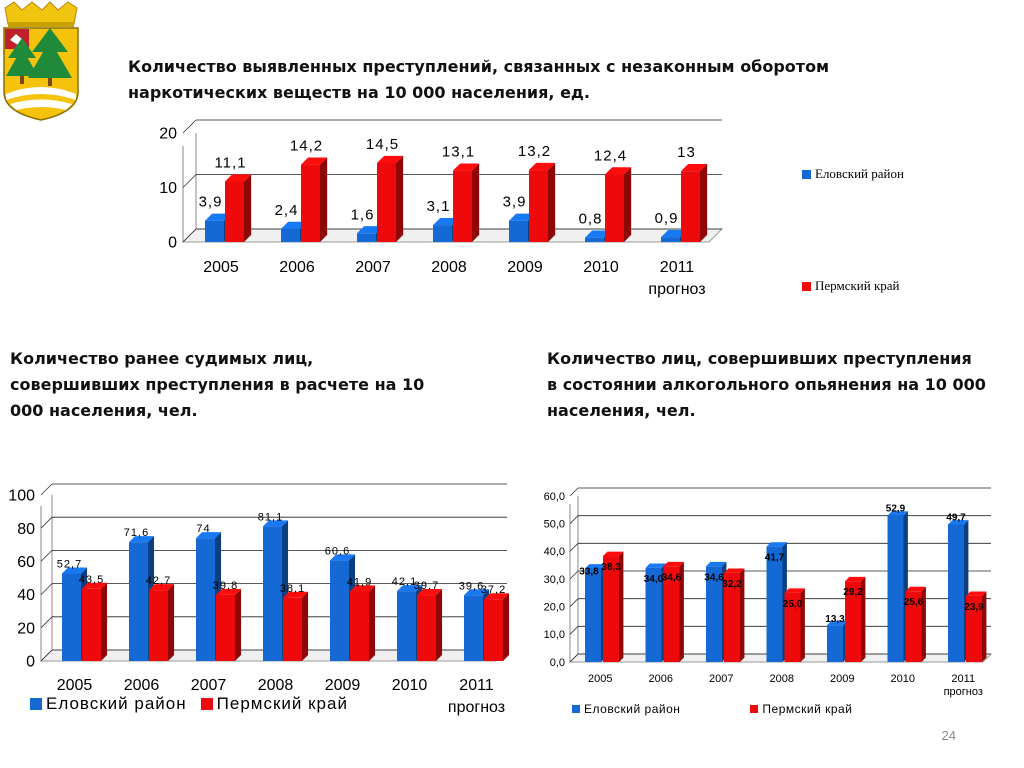 This screenshot has height=768, width=1024. What do you see at coordinates (189, 704) in the screenshot?
I see `chart2-legend: Еловский район Пермский край` at bounding box center [189, 704].